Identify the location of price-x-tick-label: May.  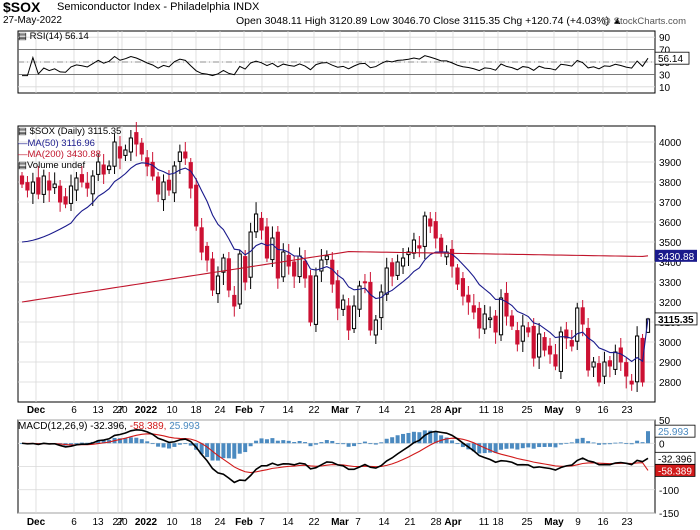
(554, 410).